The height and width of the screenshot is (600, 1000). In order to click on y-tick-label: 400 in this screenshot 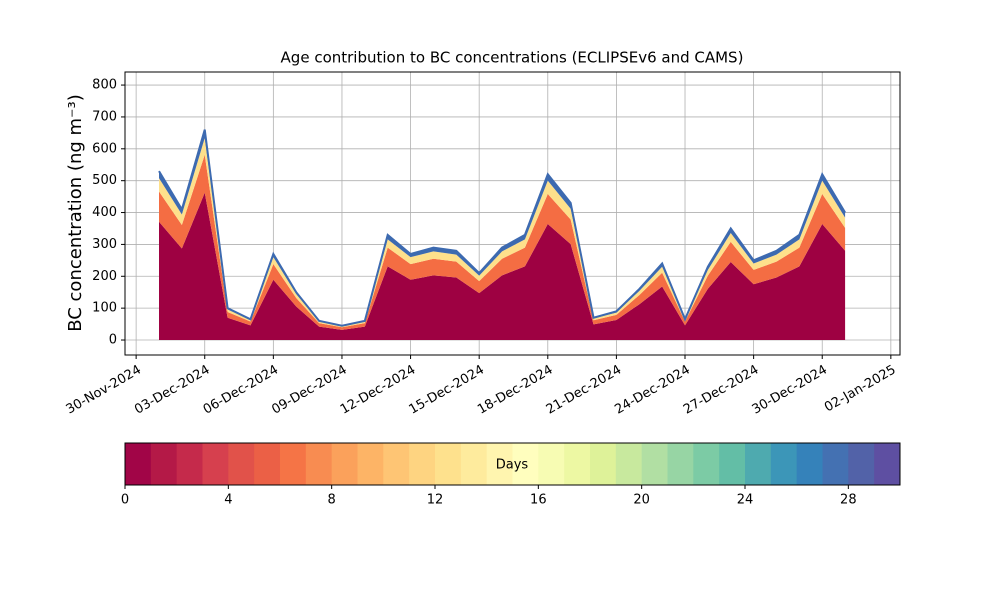, I will do `click(104, 212)`.